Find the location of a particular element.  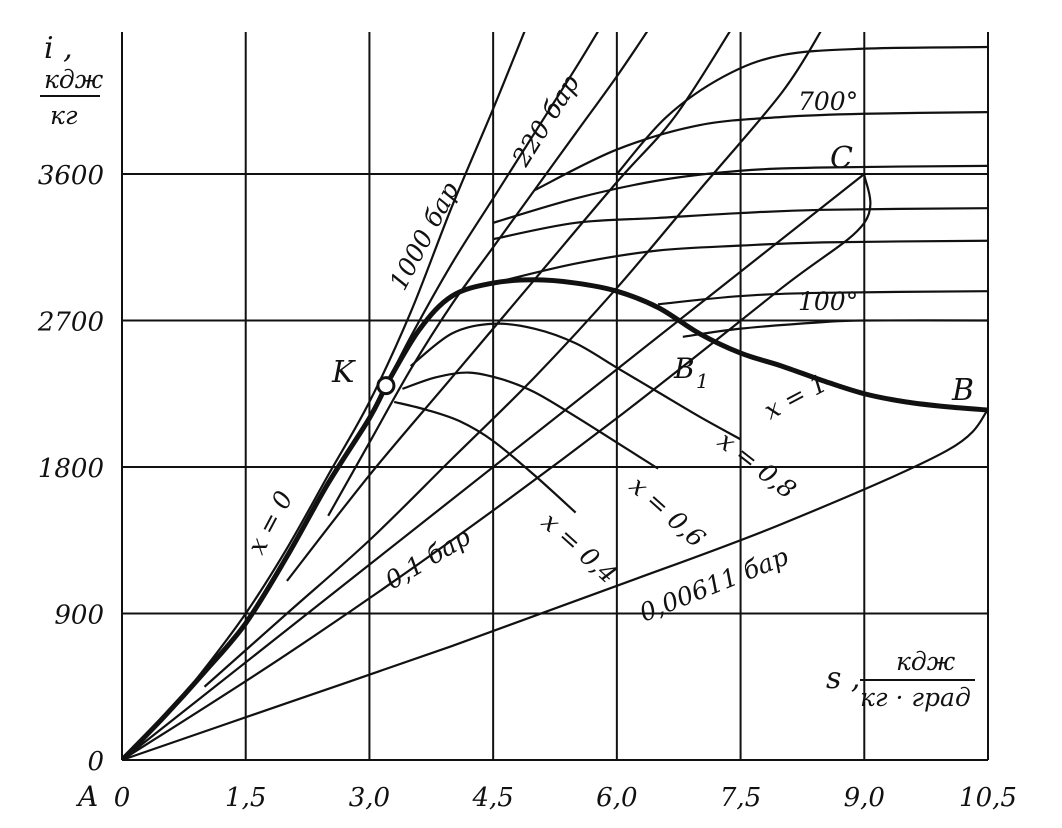

x-tick-label: 1,5 is located at coordinates (245, 798).